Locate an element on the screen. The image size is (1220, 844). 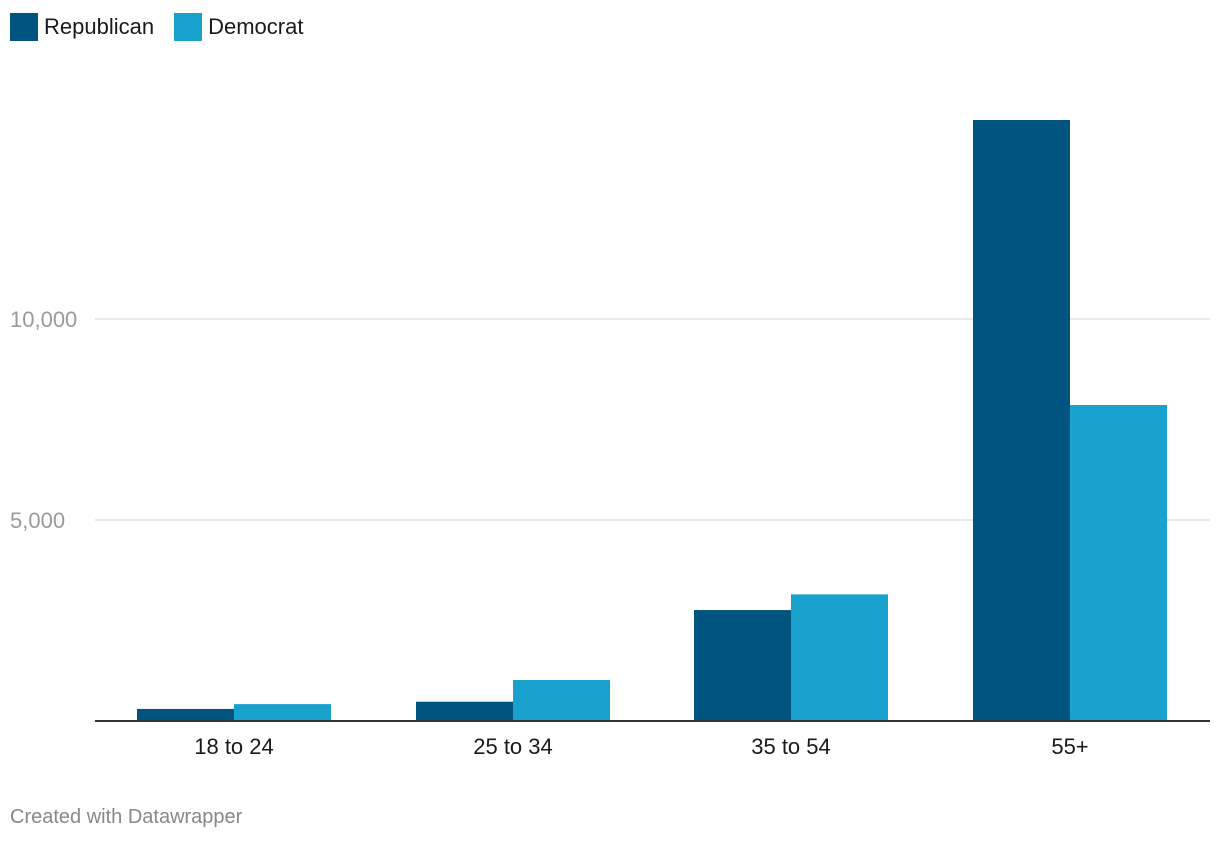
y-axis-tick-labels: 5,000 10,000 is located at coordinates (43, 420).